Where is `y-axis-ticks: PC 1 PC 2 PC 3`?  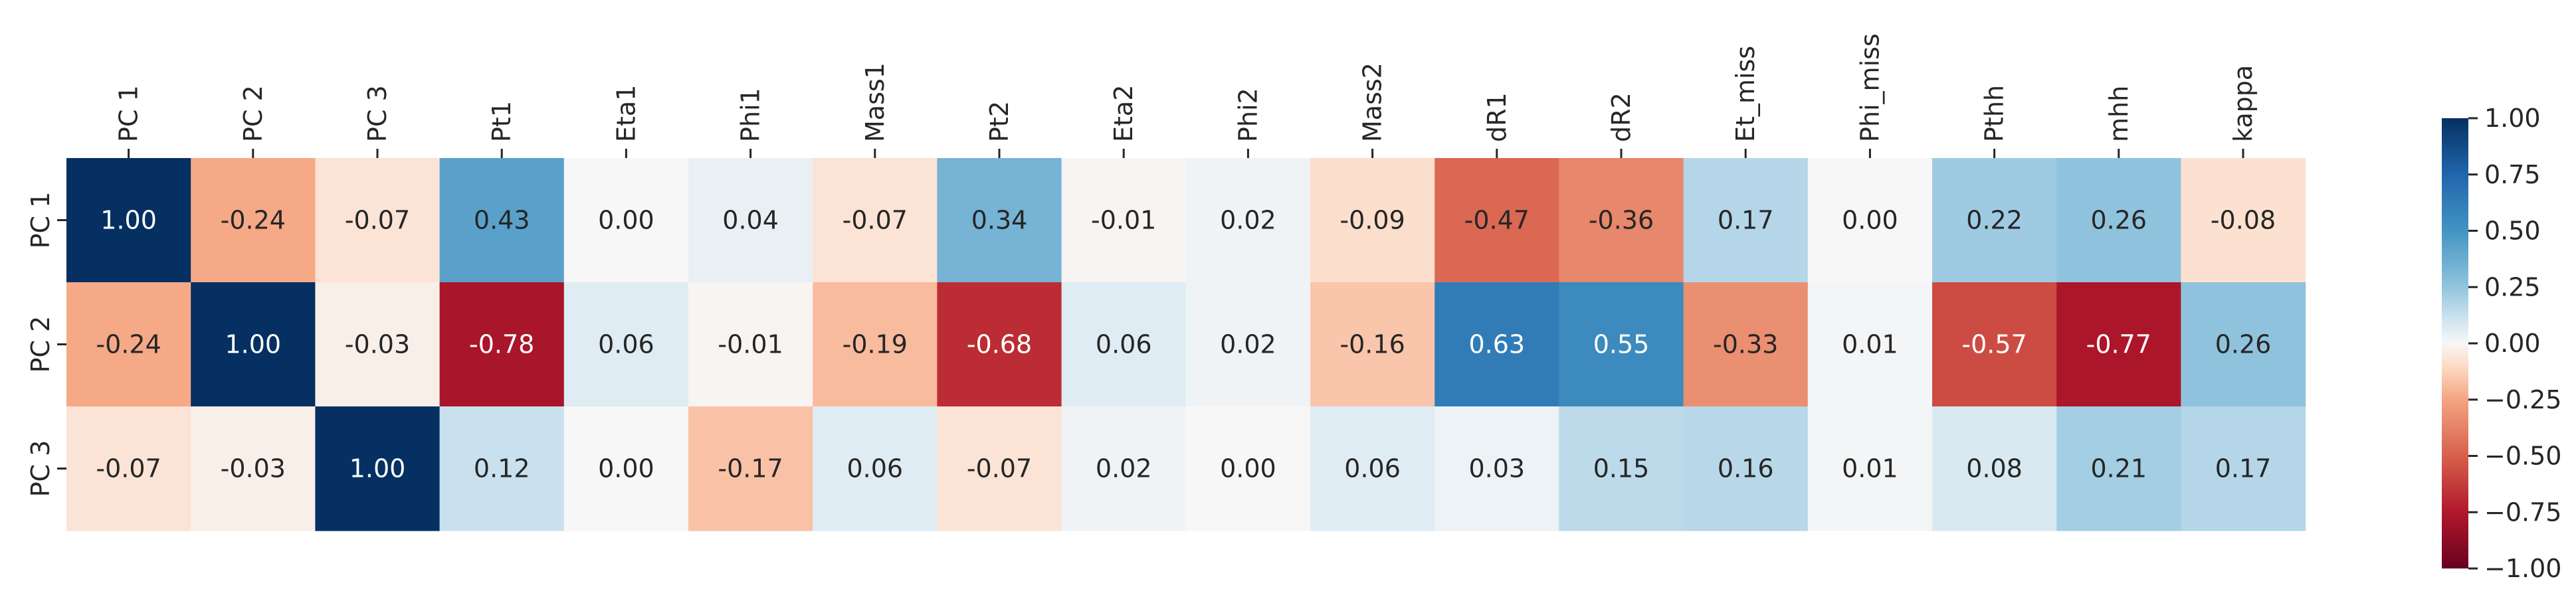
y-axis-ticks: PC 1 PC 2 PC 3 is located at coordinates (46, 345).